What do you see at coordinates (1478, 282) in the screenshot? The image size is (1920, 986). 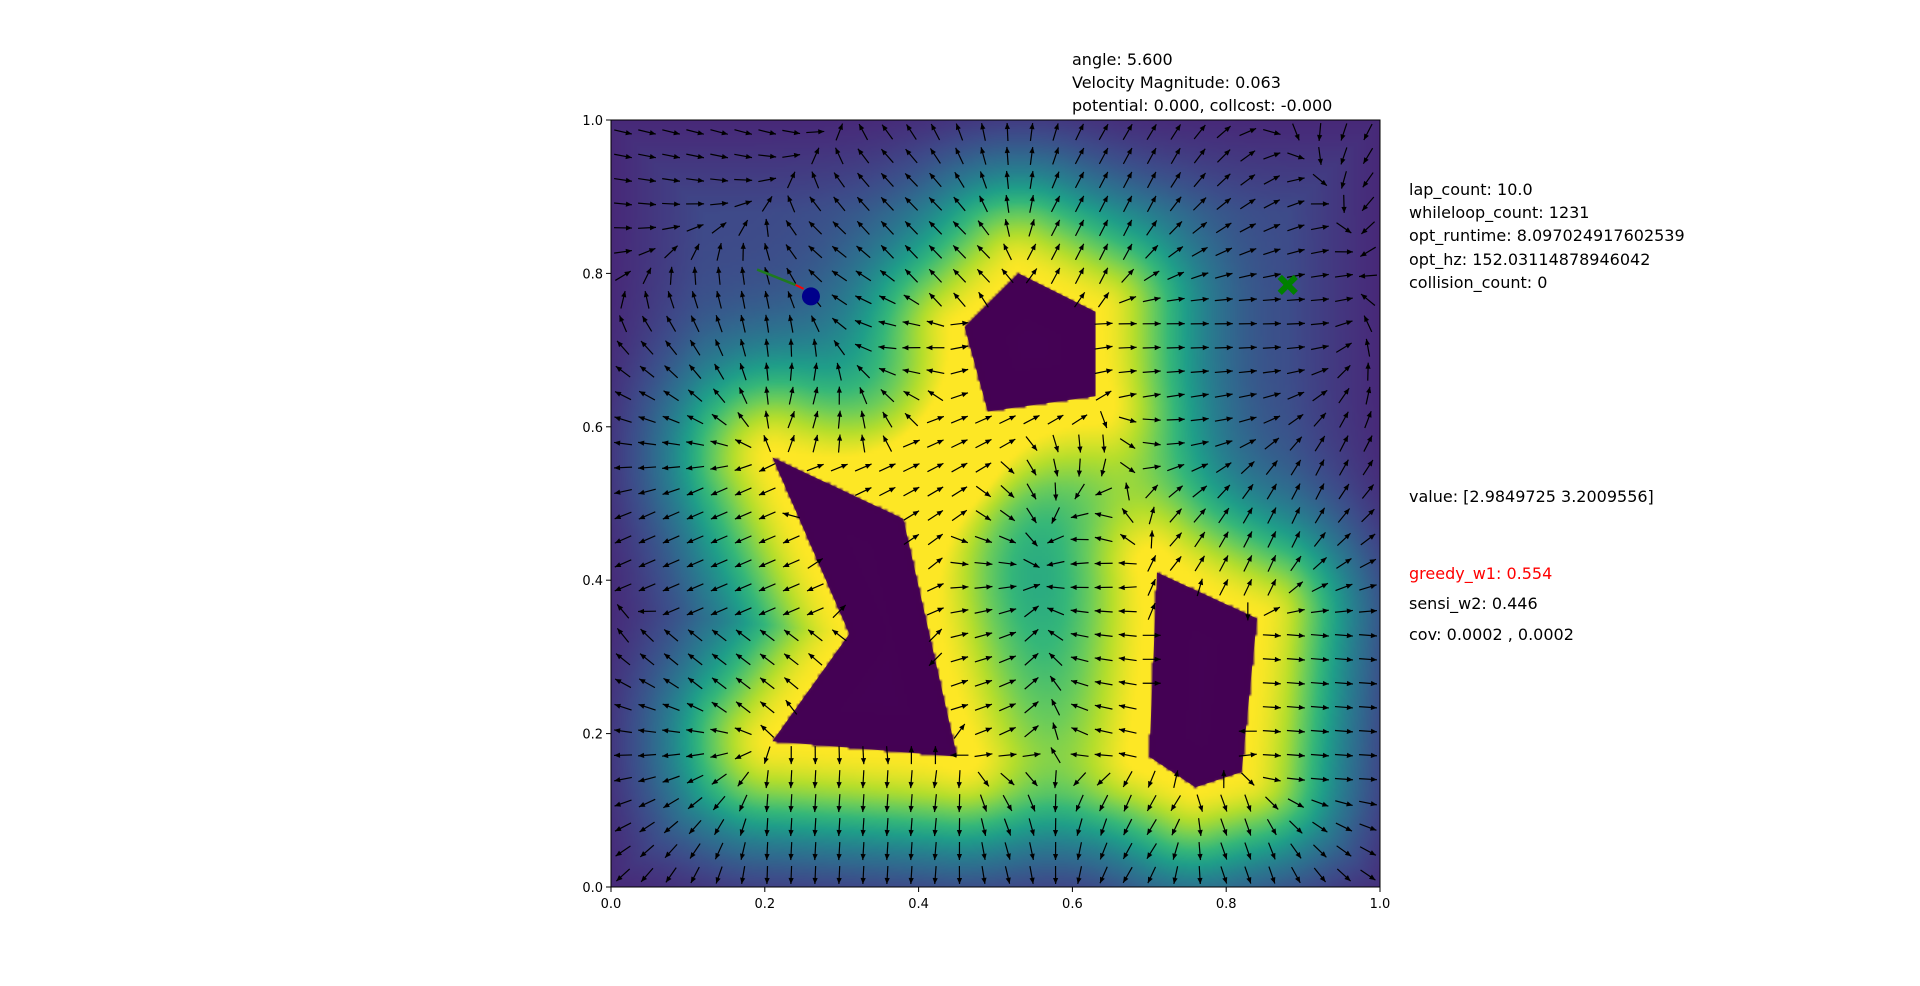 I see `collision-count-readout: collision_count: 0` at bounding box center [1478, 282].